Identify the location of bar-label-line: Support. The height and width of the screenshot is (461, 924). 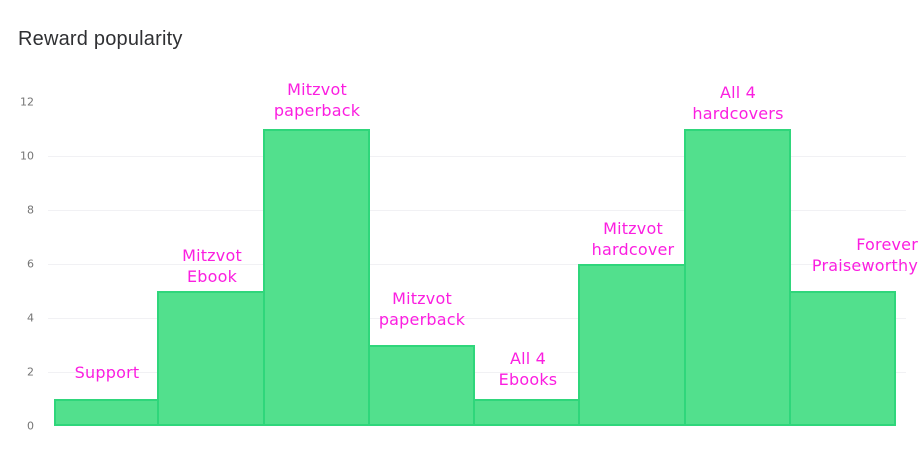
(107, 372).